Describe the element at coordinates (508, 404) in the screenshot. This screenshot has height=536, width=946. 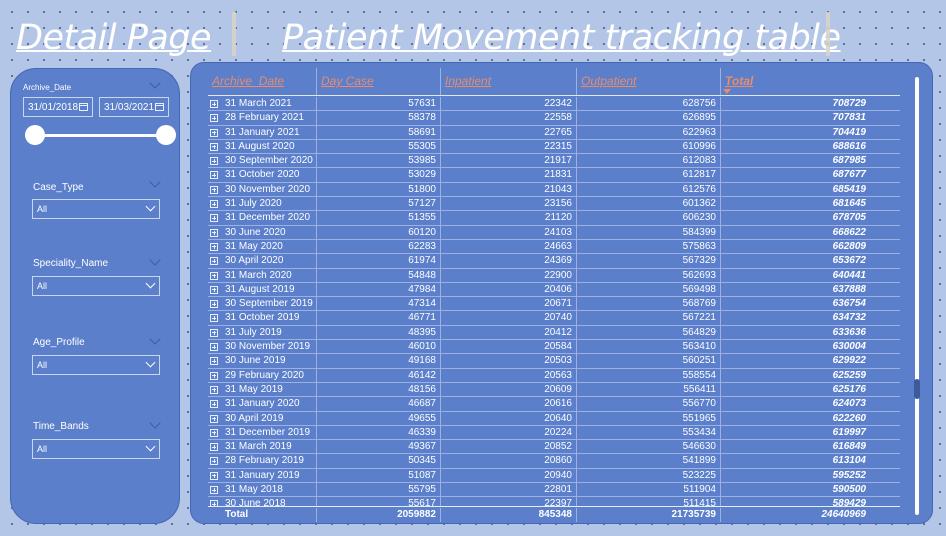
I see `row-inpatient: 20616` at that location.